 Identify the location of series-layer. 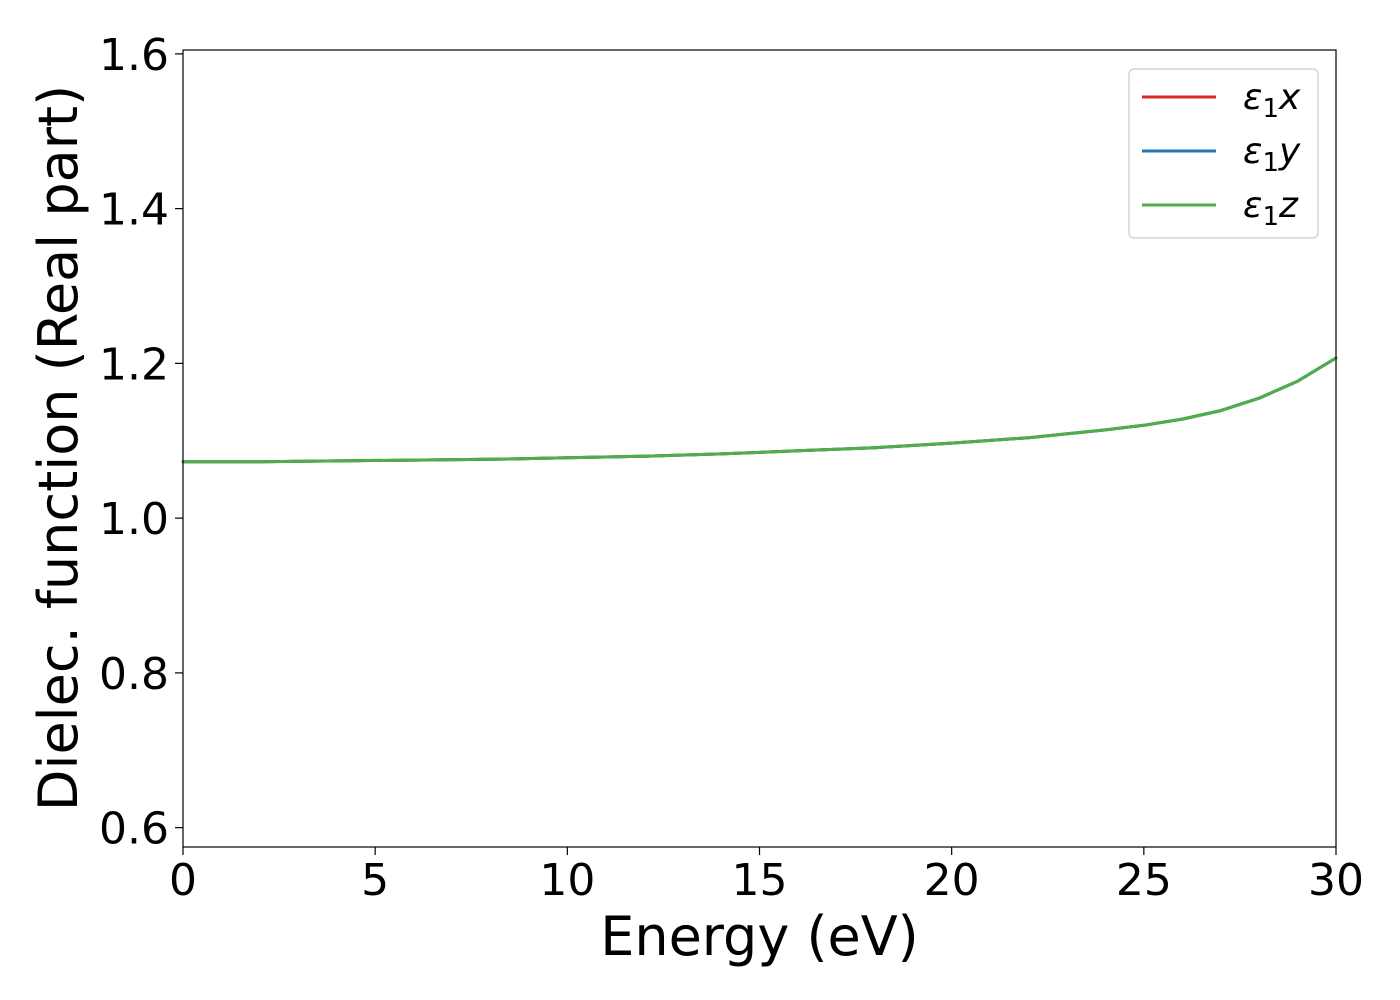
(759, 410).